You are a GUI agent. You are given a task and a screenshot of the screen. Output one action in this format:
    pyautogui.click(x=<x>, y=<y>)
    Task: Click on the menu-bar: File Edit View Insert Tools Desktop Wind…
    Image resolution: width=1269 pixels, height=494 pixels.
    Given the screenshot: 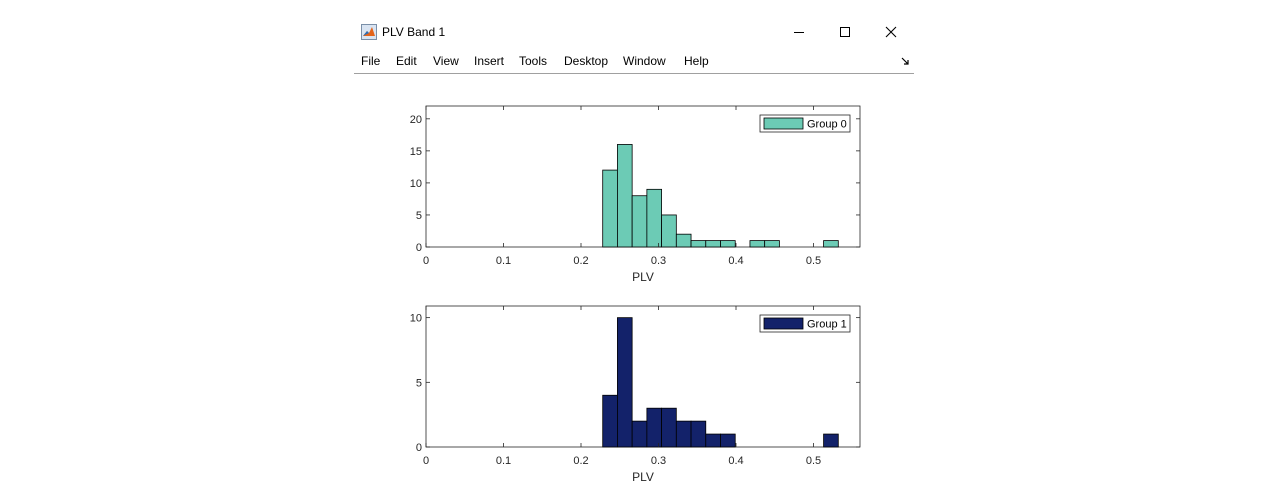 What is the action you would take?
    pyautogui.click(x=634, y=61)
    